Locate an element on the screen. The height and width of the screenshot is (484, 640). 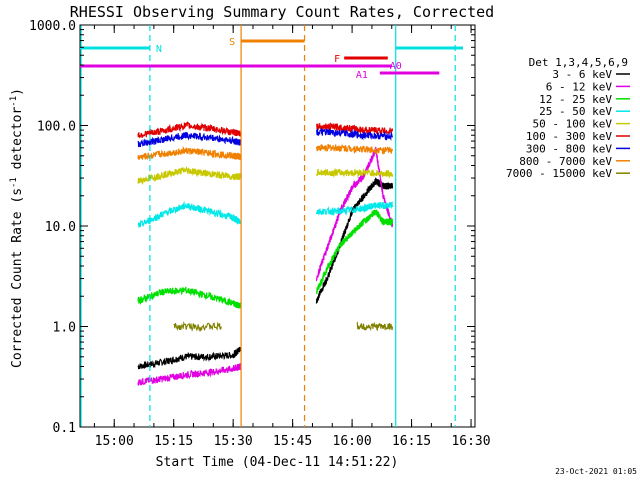
series-line-1-b is located at coordinates (354, 214).